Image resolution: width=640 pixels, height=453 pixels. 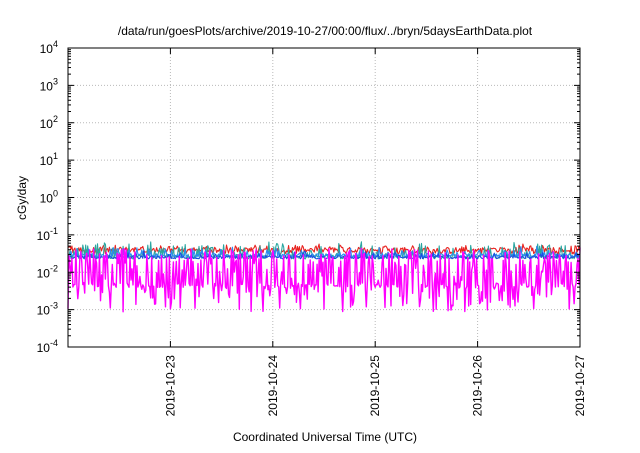 What do you see at coordinates (478, 386) in the screenshot?
I see `x-tick-label: 2019-10-26` at bounding box center [478, 386].